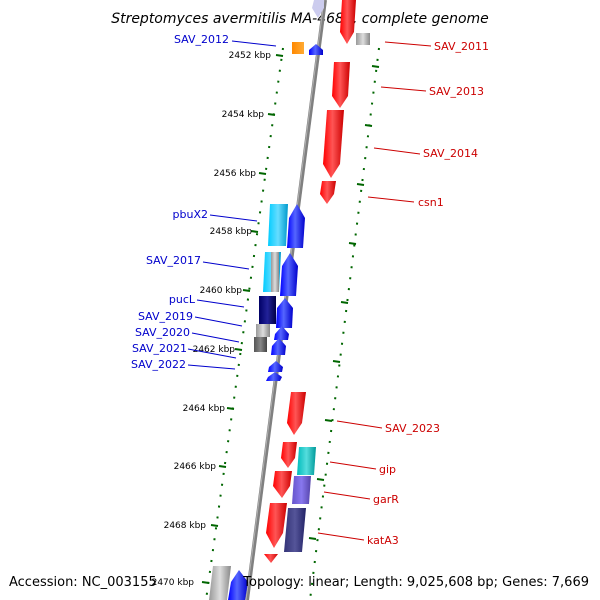 This screenshot has height=600, width=600. Describe the element at coordinates (456, 91) in the screenshot. I see `gene-label-sav-2013: SAV_2013` at that location.